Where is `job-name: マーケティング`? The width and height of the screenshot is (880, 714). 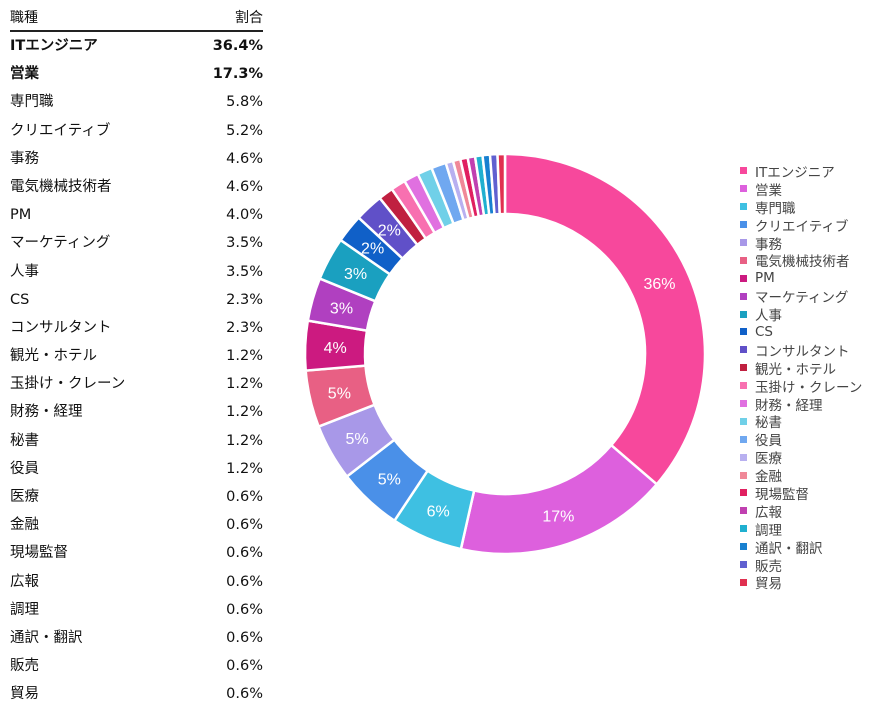
job-name: マーケティング is located at coordinates (60, 243).